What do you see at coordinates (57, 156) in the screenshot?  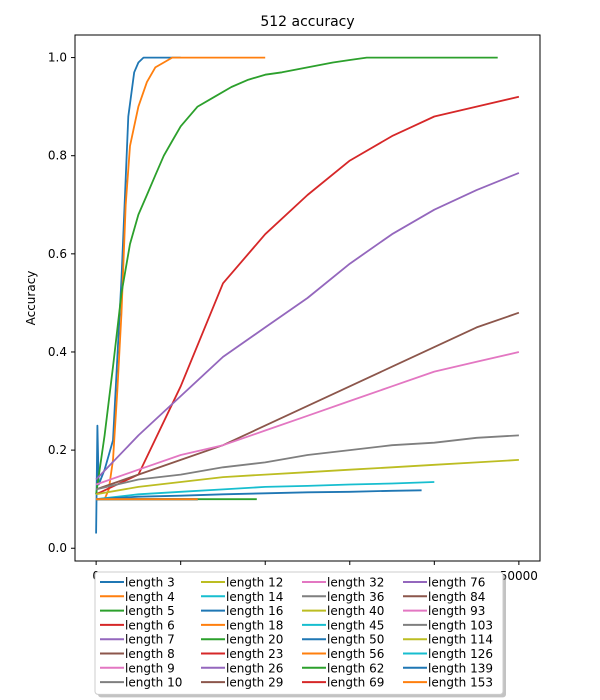 I see `y-tick-label: 0.8` at bounding box center [57, 156].